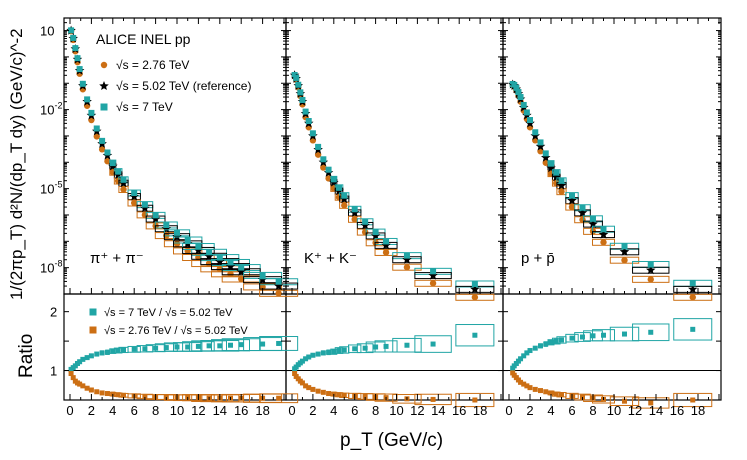 The width and height of the screenshot is (747, 460). What do you see at coordinates (354, 410) in the screenshot?
I see `x-tick-label: 6` at bounding box center [354, 410].